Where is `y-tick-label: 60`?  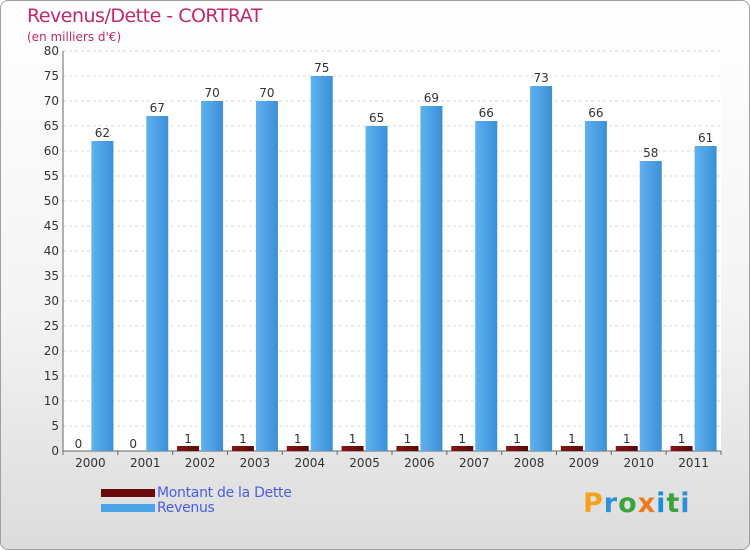 y-tick-label: 60 is located at coordinates (51, 151).